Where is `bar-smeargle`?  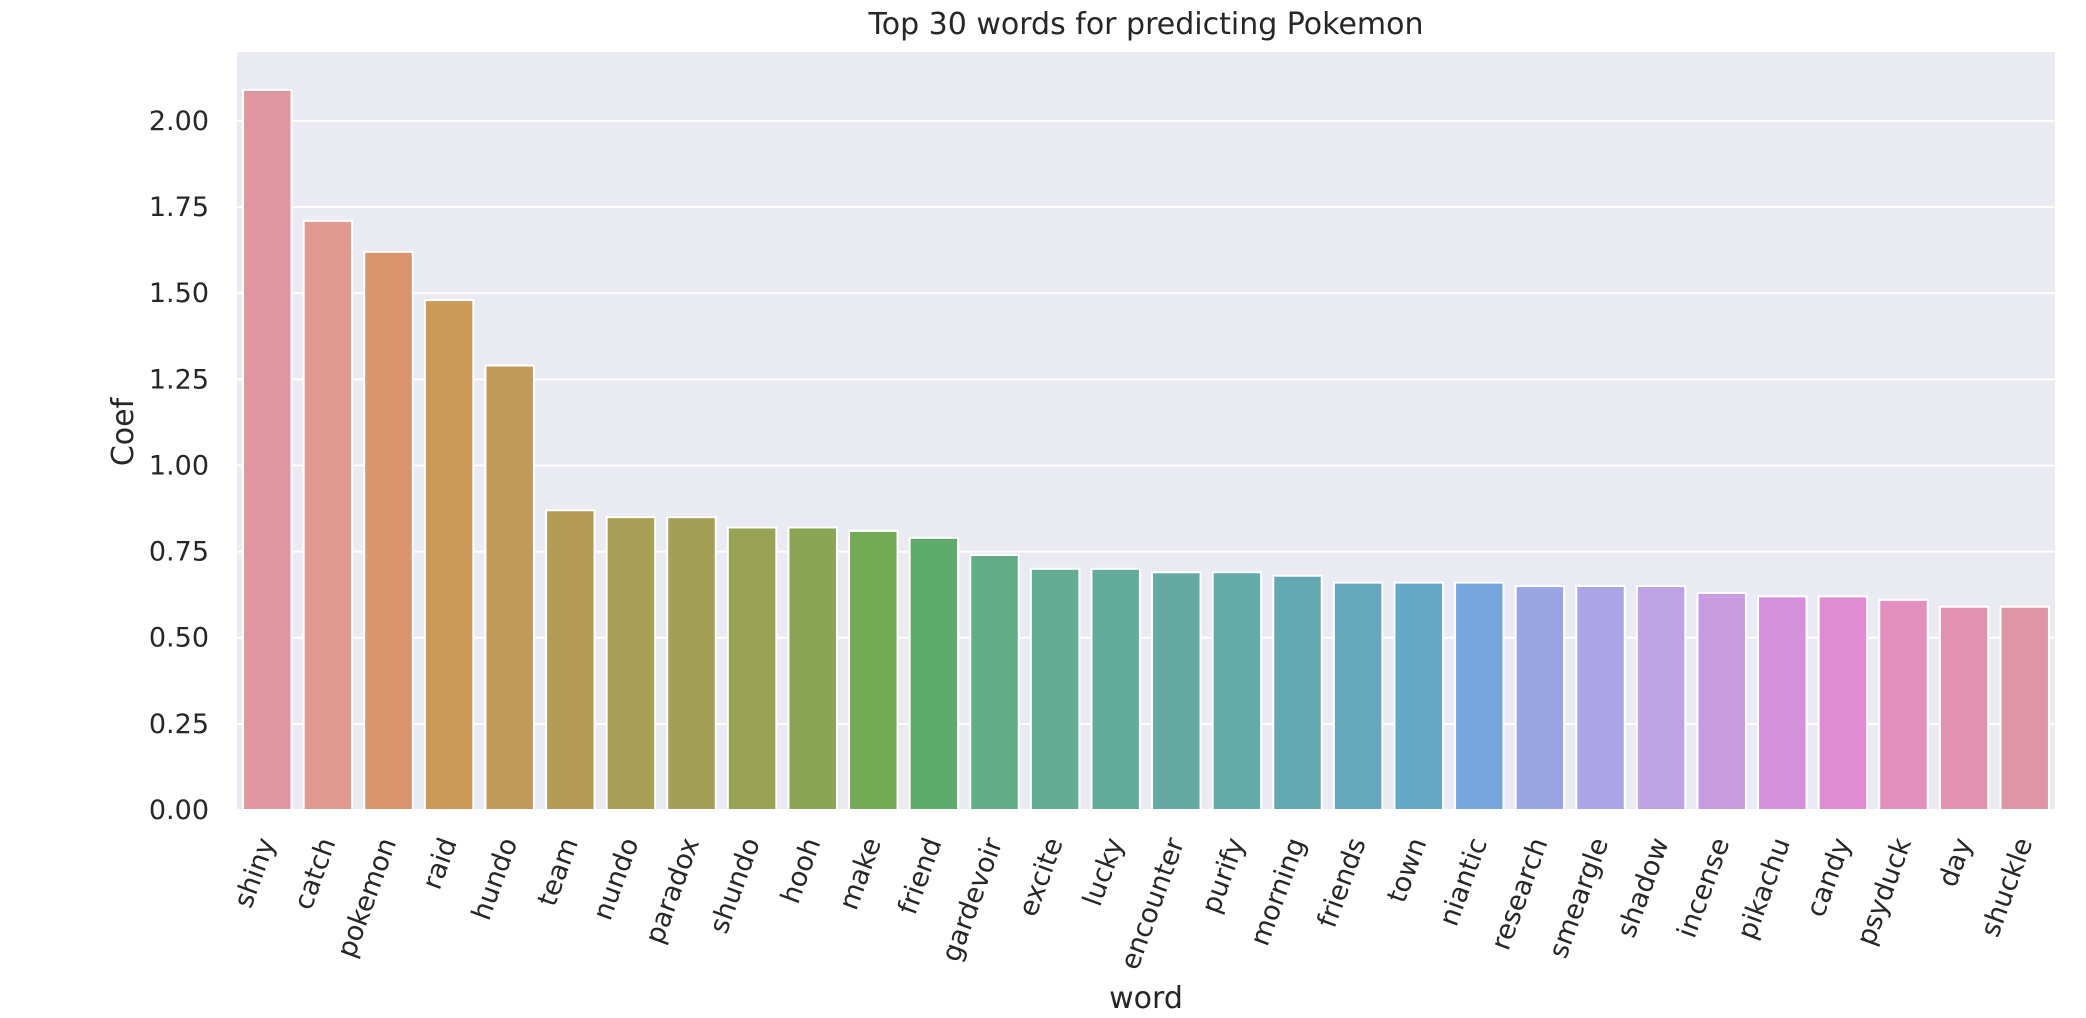
bar-smeargle is located at coordinates (1600, 698).